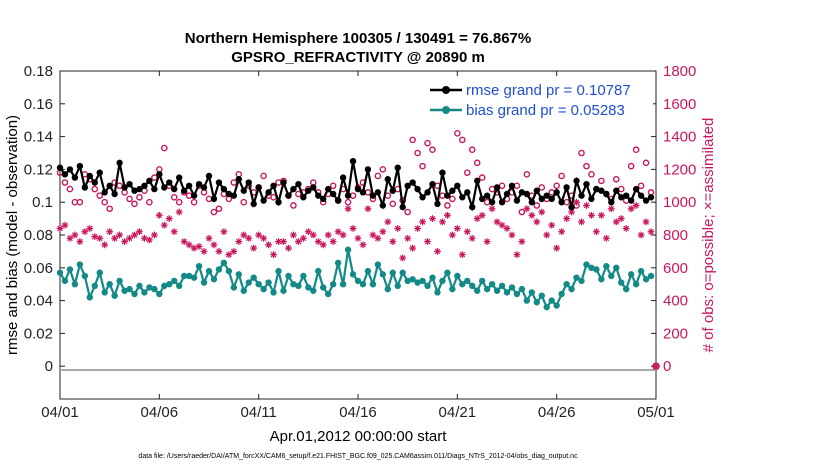 The height and width of the screenshot is (470, 830). I want to click on x-axis-label: Apr.01,2012 00:00:00 start, so click(359, 436).